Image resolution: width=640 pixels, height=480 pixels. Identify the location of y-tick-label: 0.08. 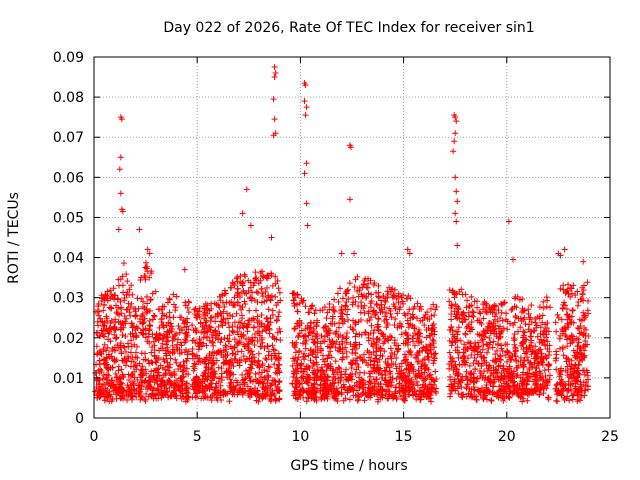
(68, 98).